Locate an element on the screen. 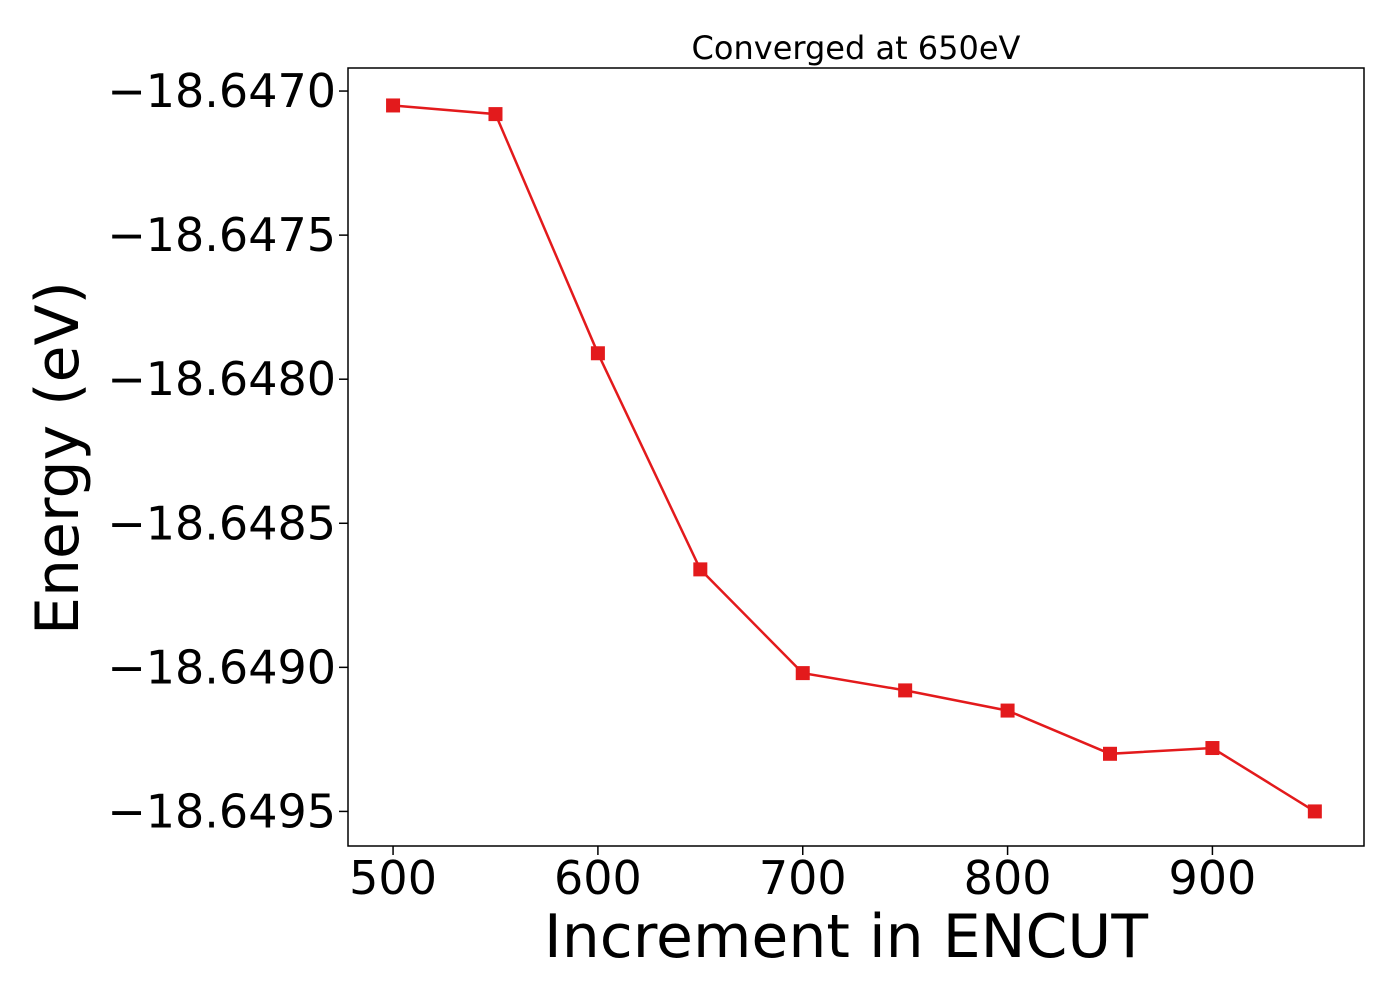  x-tick-label: 900 is located at coordinates (1213, 878).